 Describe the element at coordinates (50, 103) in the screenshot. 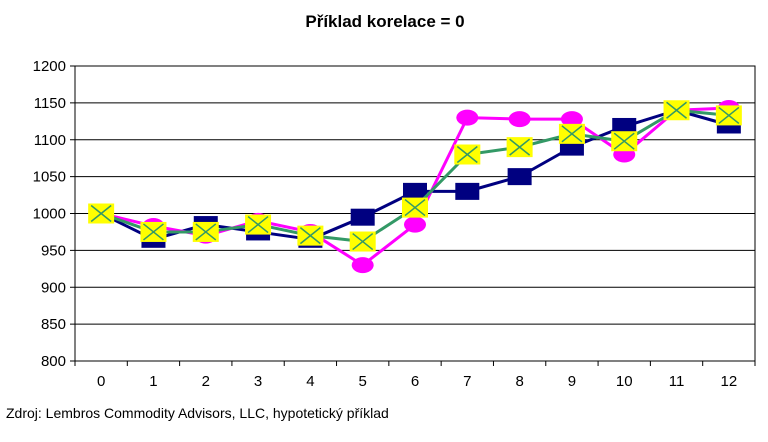

I see `y-tick-label: 1150` at that location.